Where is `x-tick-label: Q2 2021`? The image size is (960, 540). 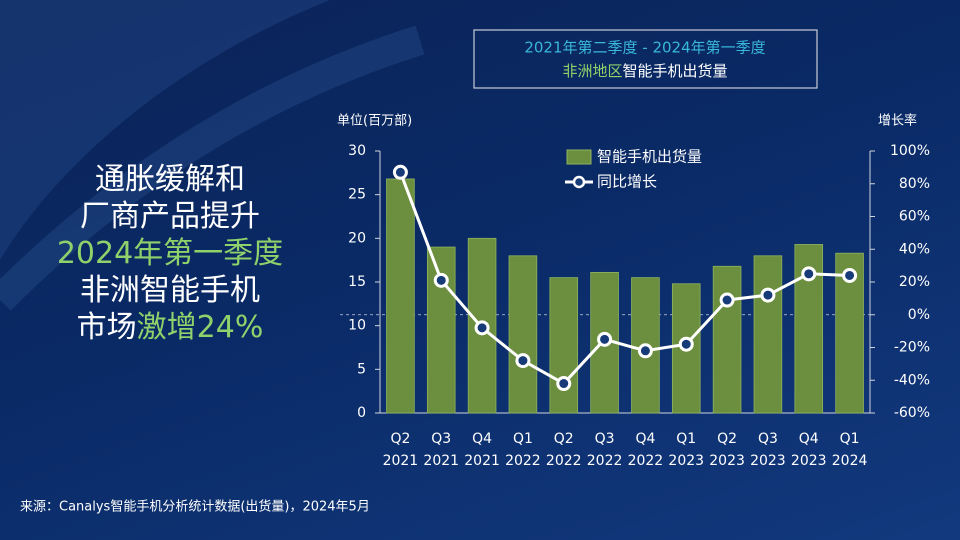
x-tick-label: Q2 2021 is located at coordinates (400, 450).